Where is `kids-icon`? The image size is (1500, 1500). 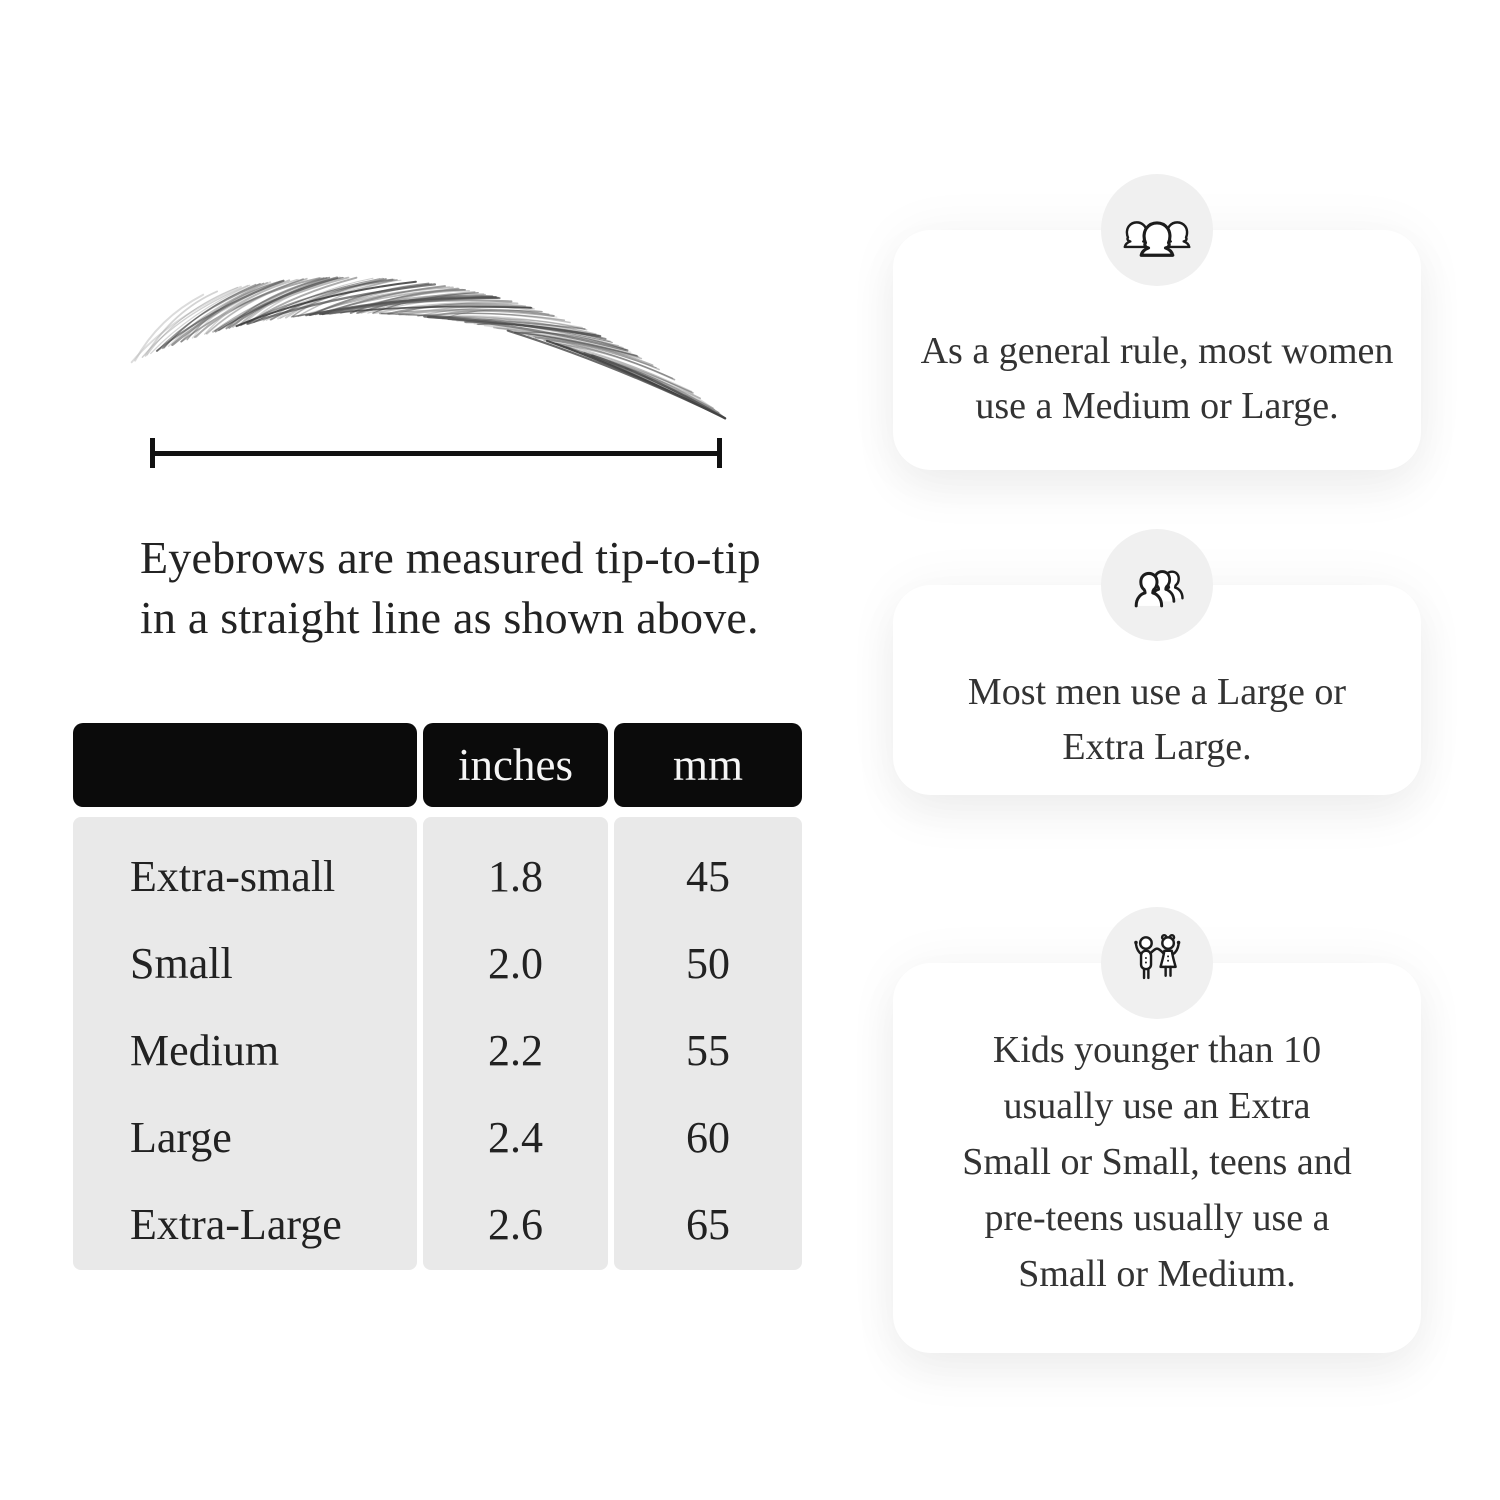
kids-icon is located at coordinates (1157, 956).